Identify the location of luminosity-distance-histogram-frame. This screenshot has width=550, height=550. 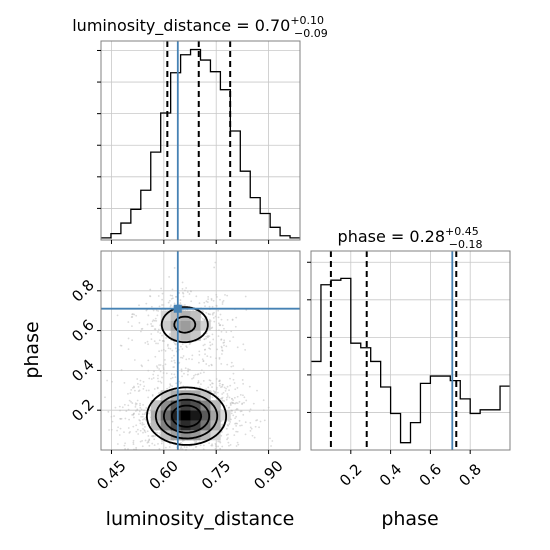
(200, 140).